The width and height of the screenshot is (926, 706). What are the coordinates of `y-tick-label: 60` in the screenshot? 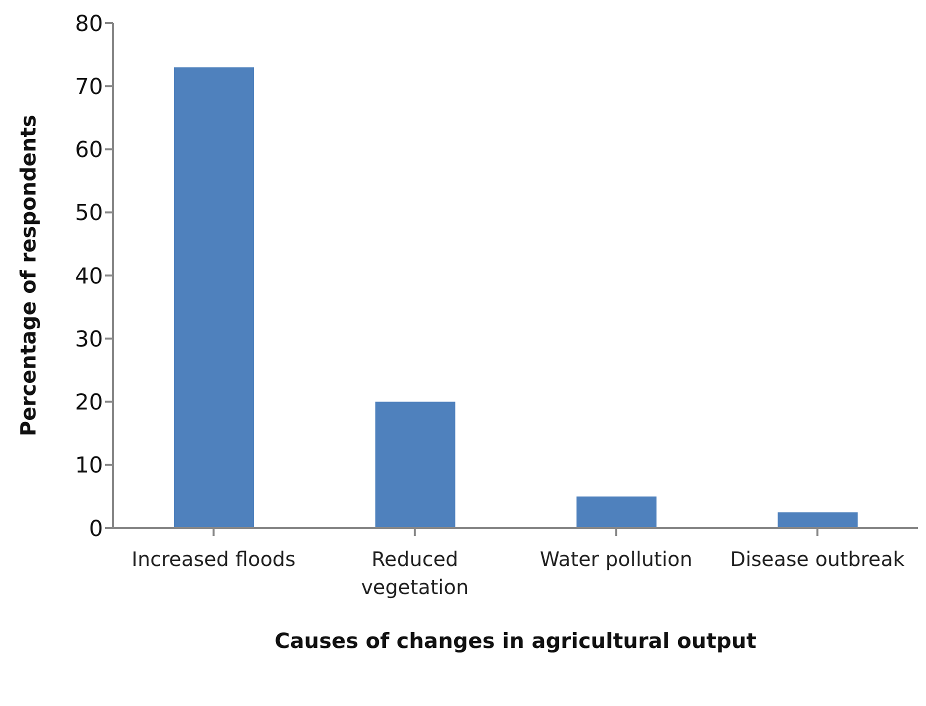 It's located at (89, 151).